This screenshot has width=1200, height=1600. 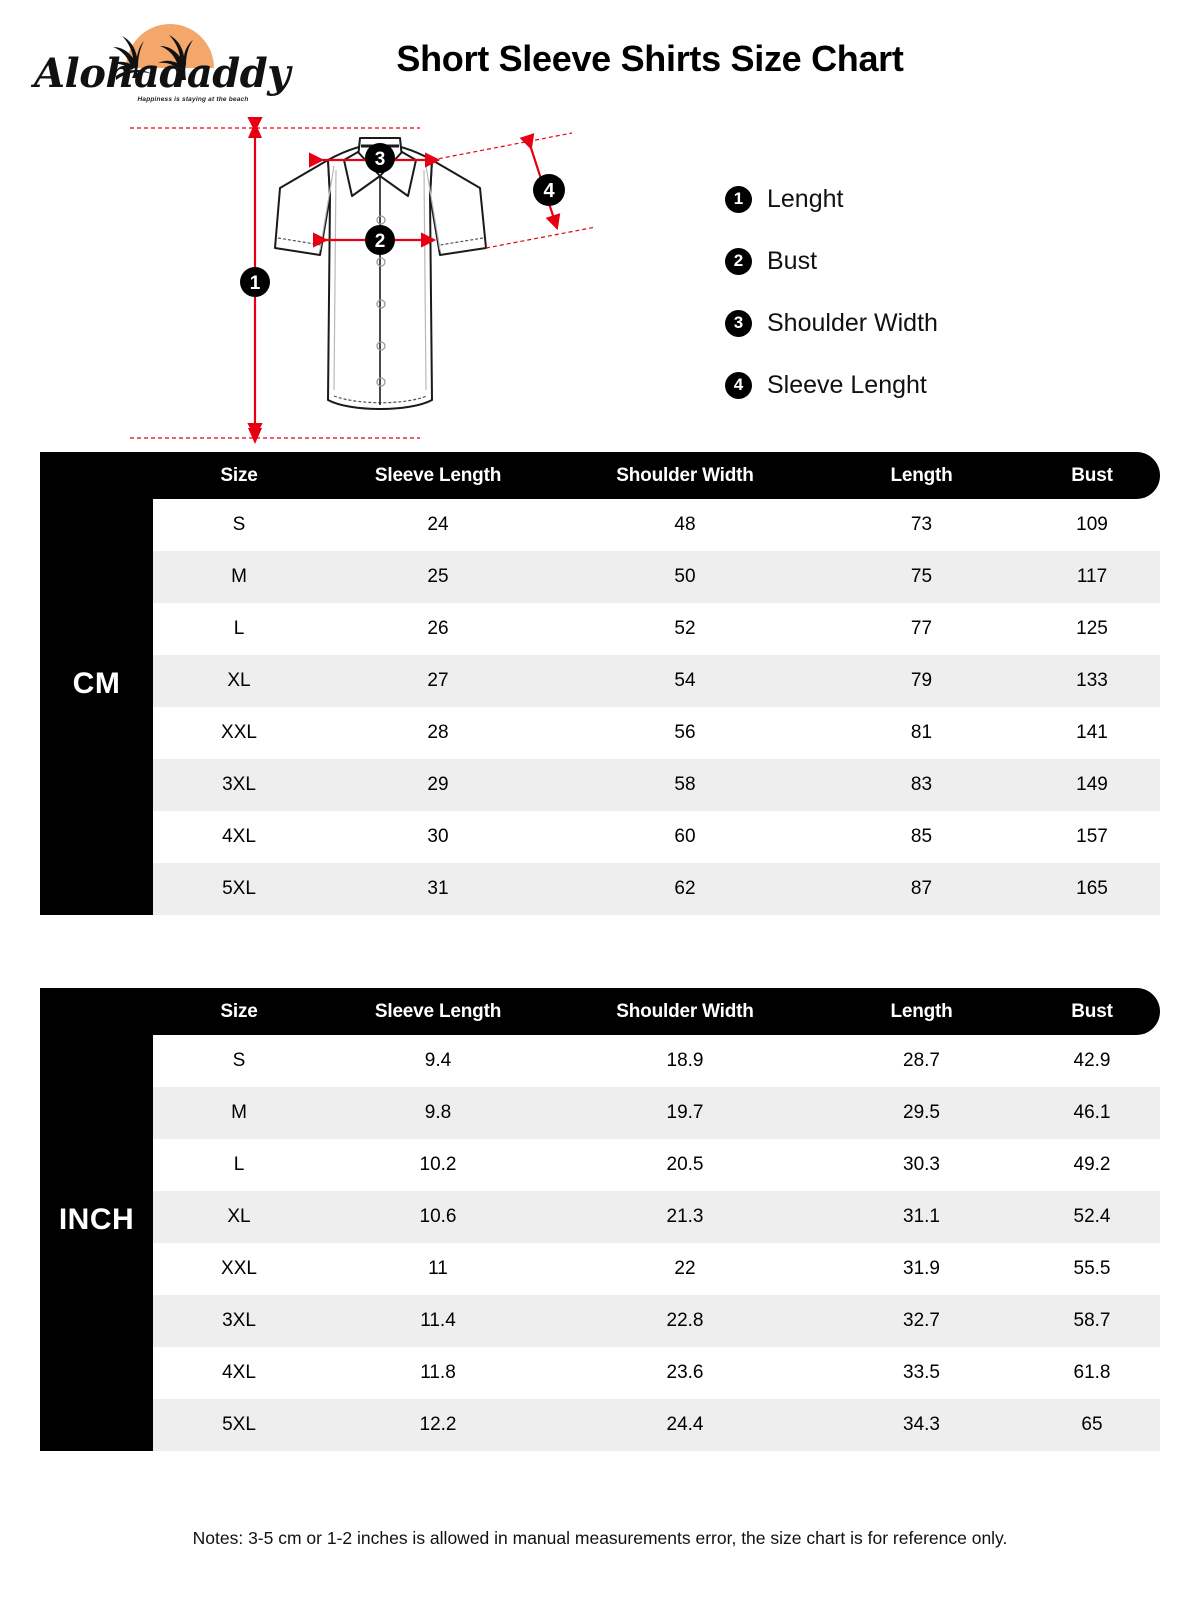 I want to click on cell-value: 25, so click(x=438, y=576).